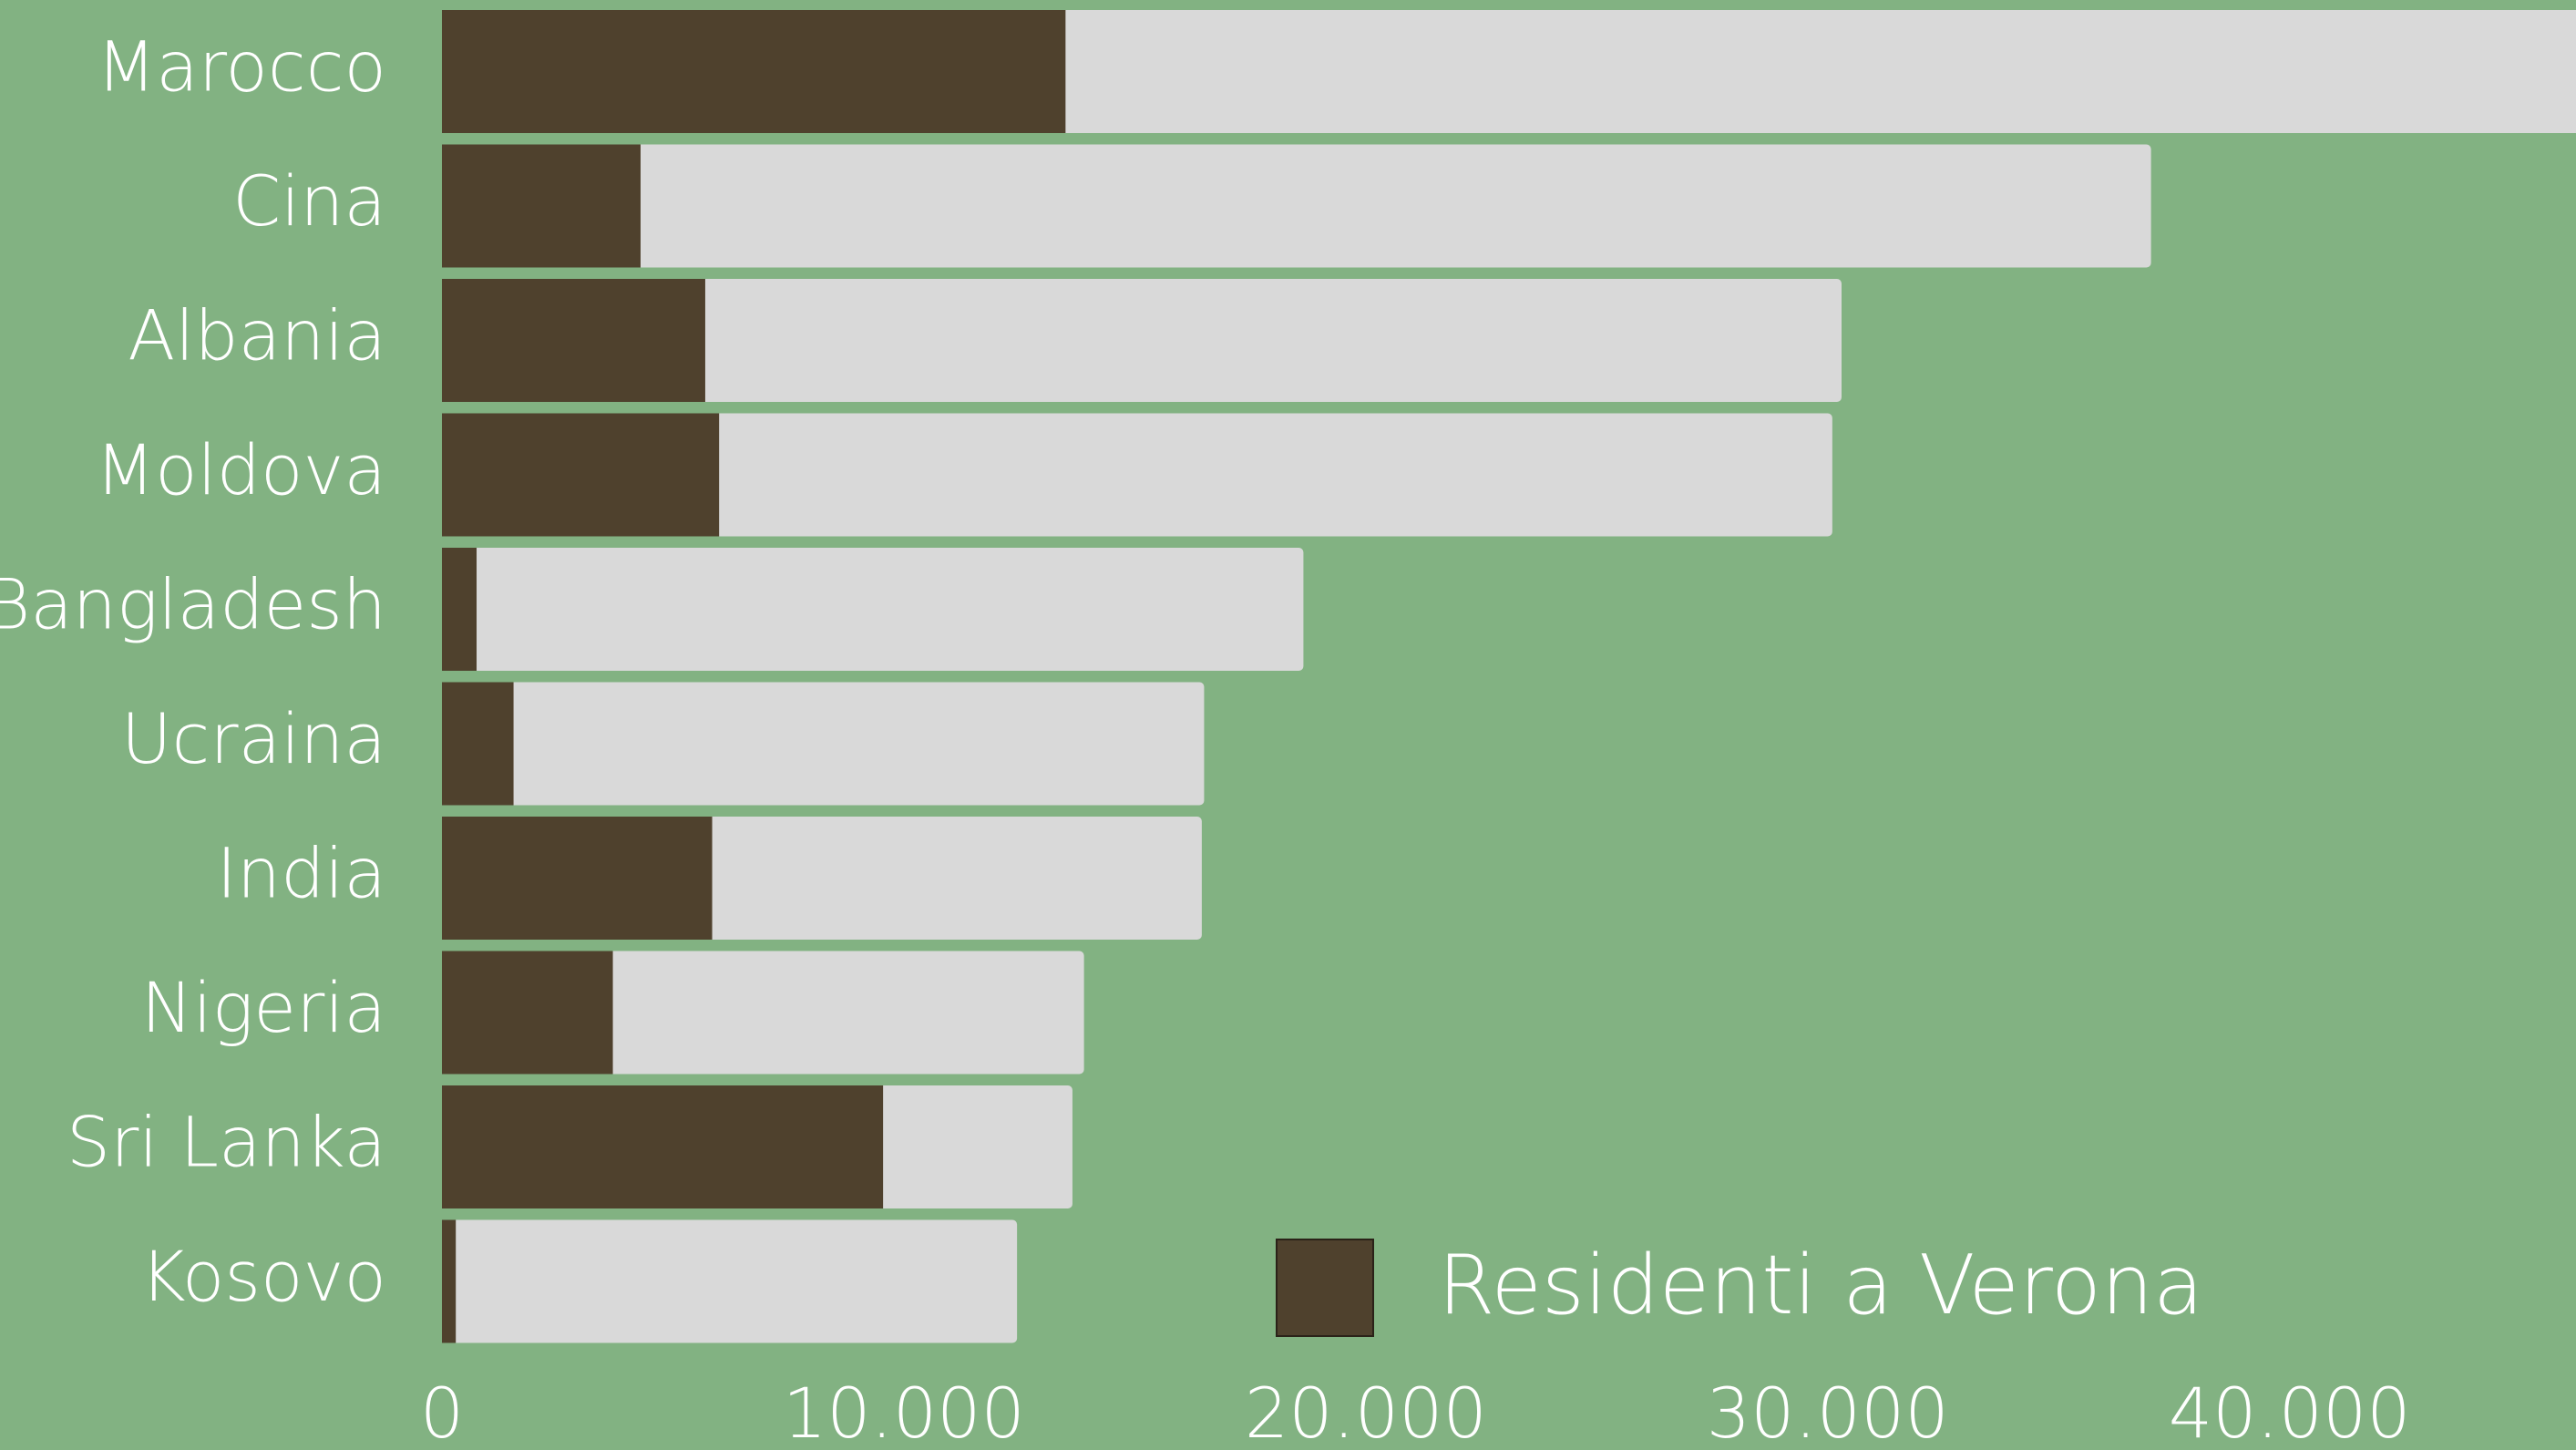 This screenshot has width=2576, height=1450. What do you see at coordinates (263, 1276) in the screenshot?
I see `y-tick-label: Kosovo` at bounding box center [263, 1276].